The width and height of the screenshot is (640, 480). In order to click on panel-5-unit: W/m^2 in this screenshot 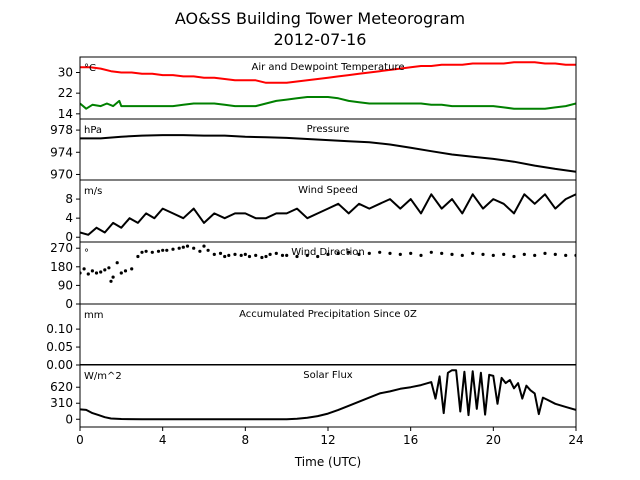, I will do `click(103, 376)`.